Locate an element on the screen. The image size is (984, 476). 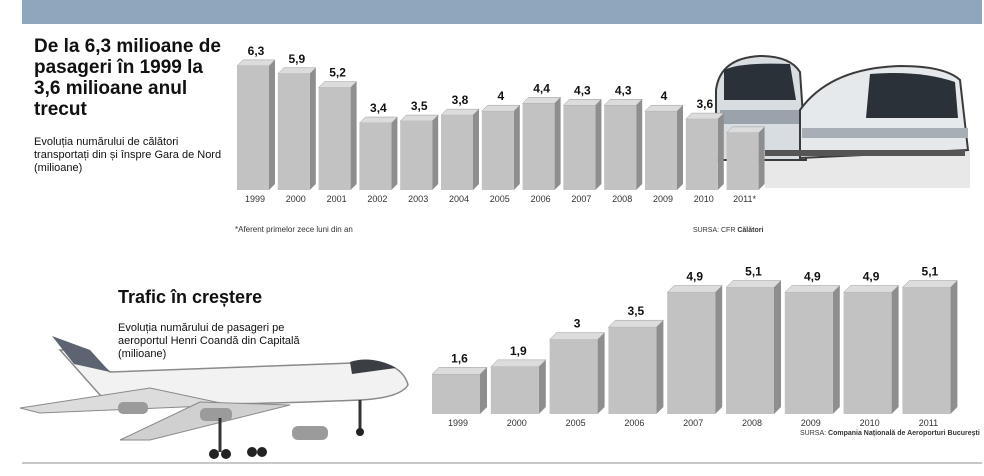
chart2-value-label: 3,5 is located at coordinates (636, 311).